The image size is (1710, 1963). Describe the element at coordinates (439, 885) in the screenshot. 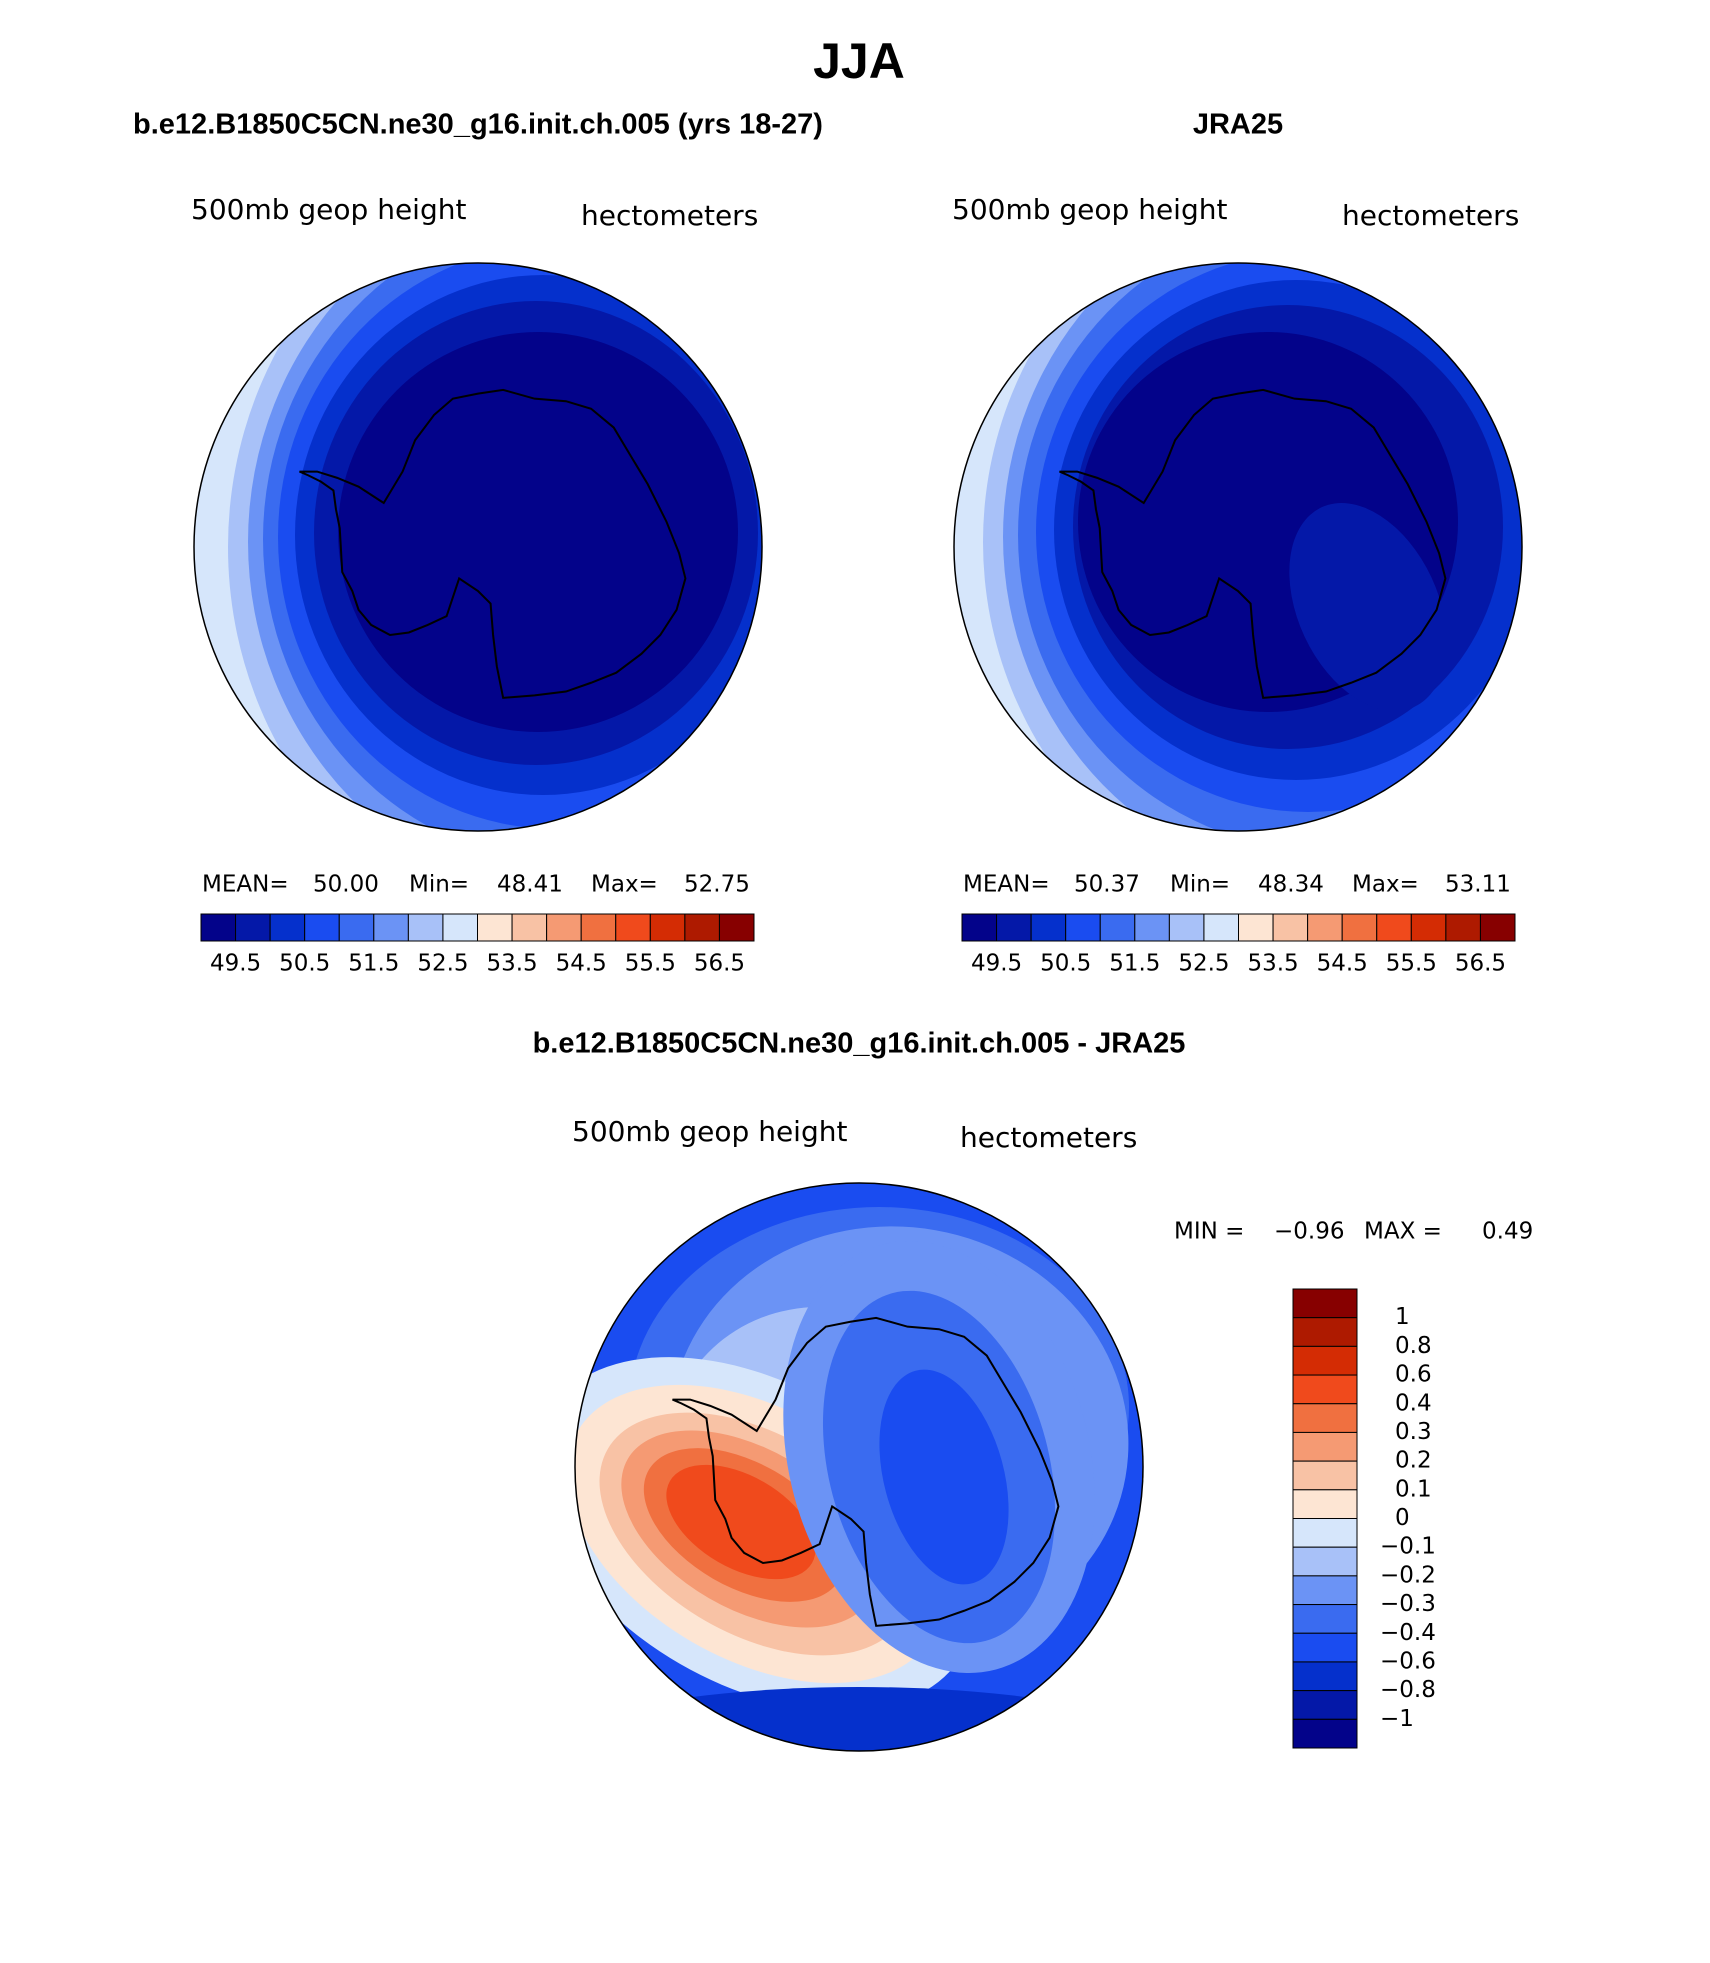

I see `stat-text: Min=` at that location.